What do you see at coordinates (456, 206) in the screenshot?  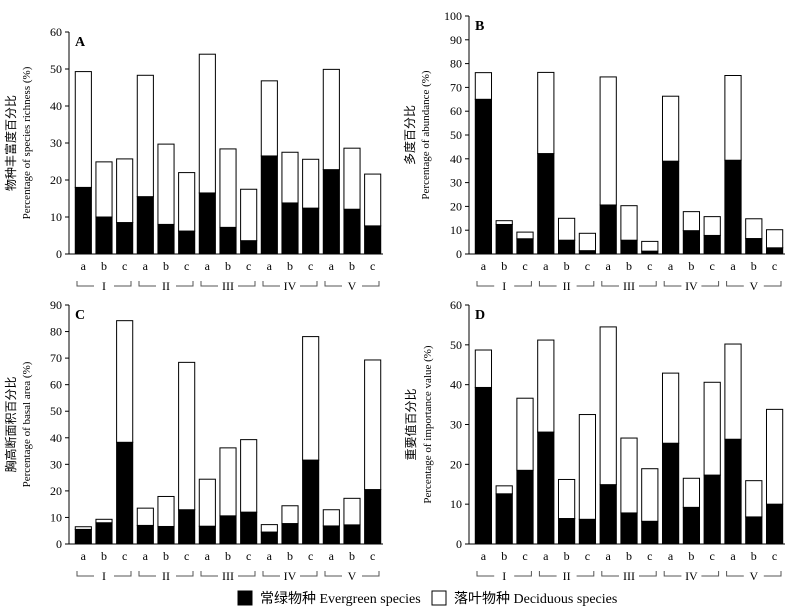 I see `y-tick-label: 20` at bounding box center [456, 206].